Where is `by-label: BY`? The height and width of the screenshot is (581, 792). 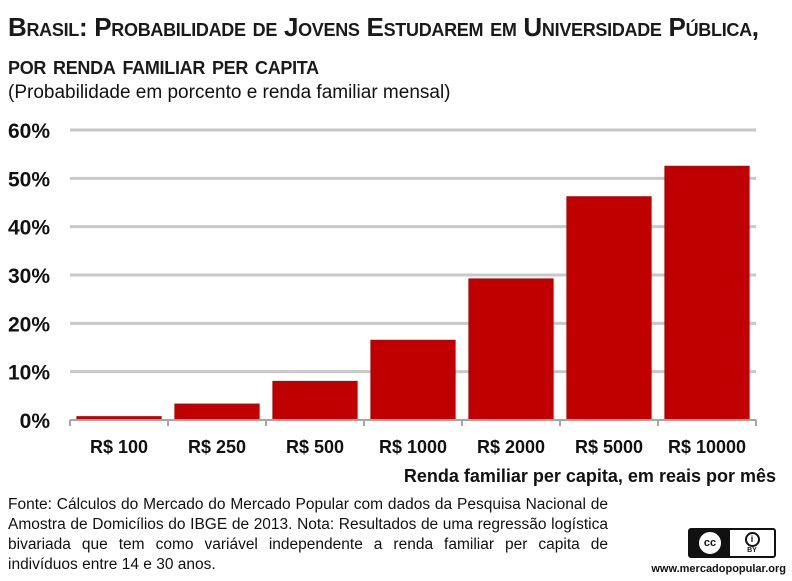 by-label: BY is located at coordinates (752, 550).